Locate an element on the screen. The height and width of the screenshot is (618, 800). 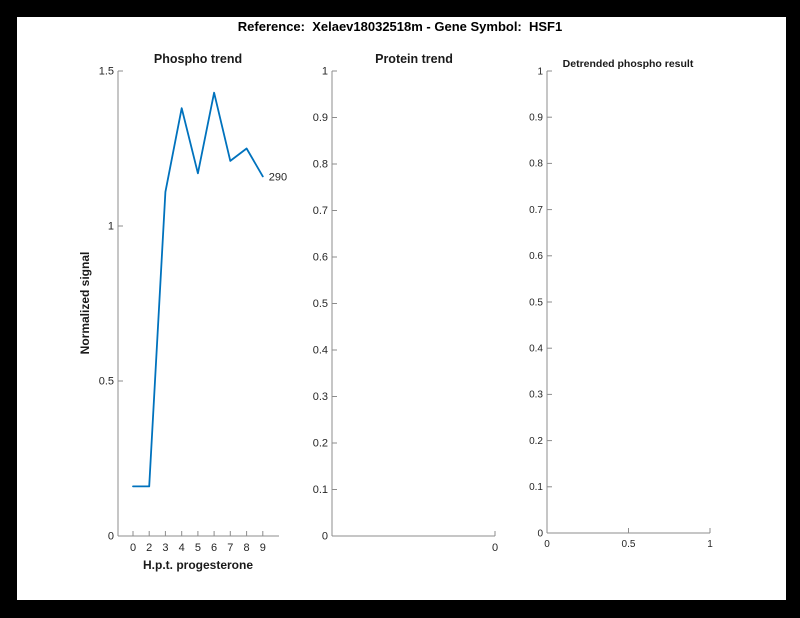
chart-title-detrended-phospho: Detrended phospho result is located at coordinates (628, 64).